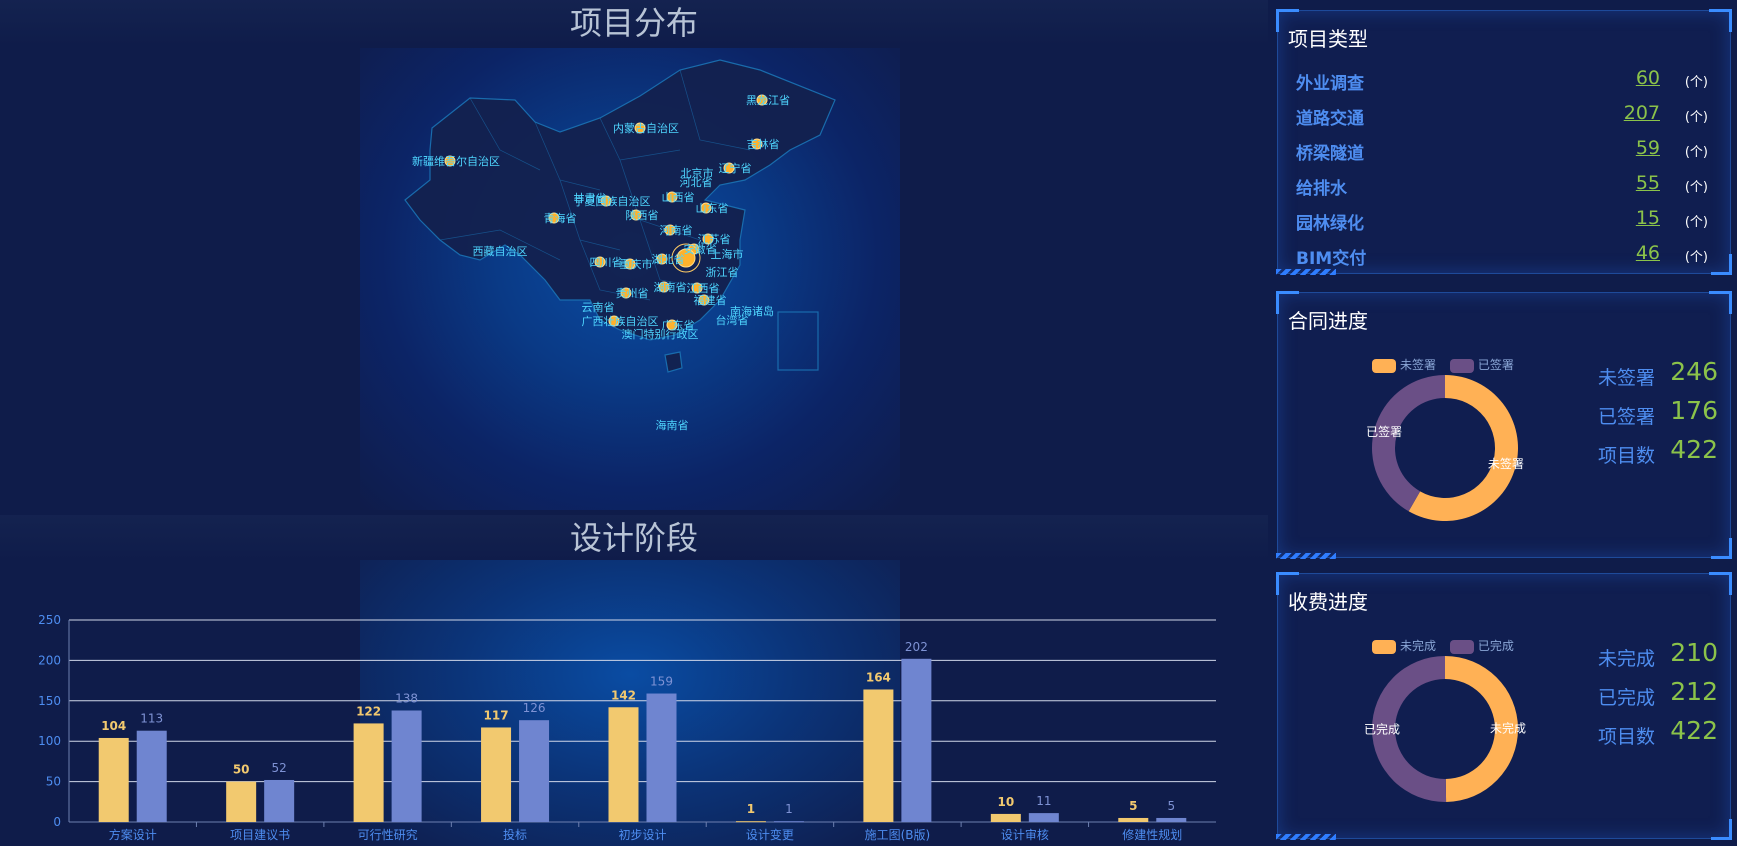 The height and width of the screenshot is (846, 1737). What do you see at coordinates (598, 307) in the screenshot?
I see `map-province-label: 云南省` at bounding box center [598, 307].